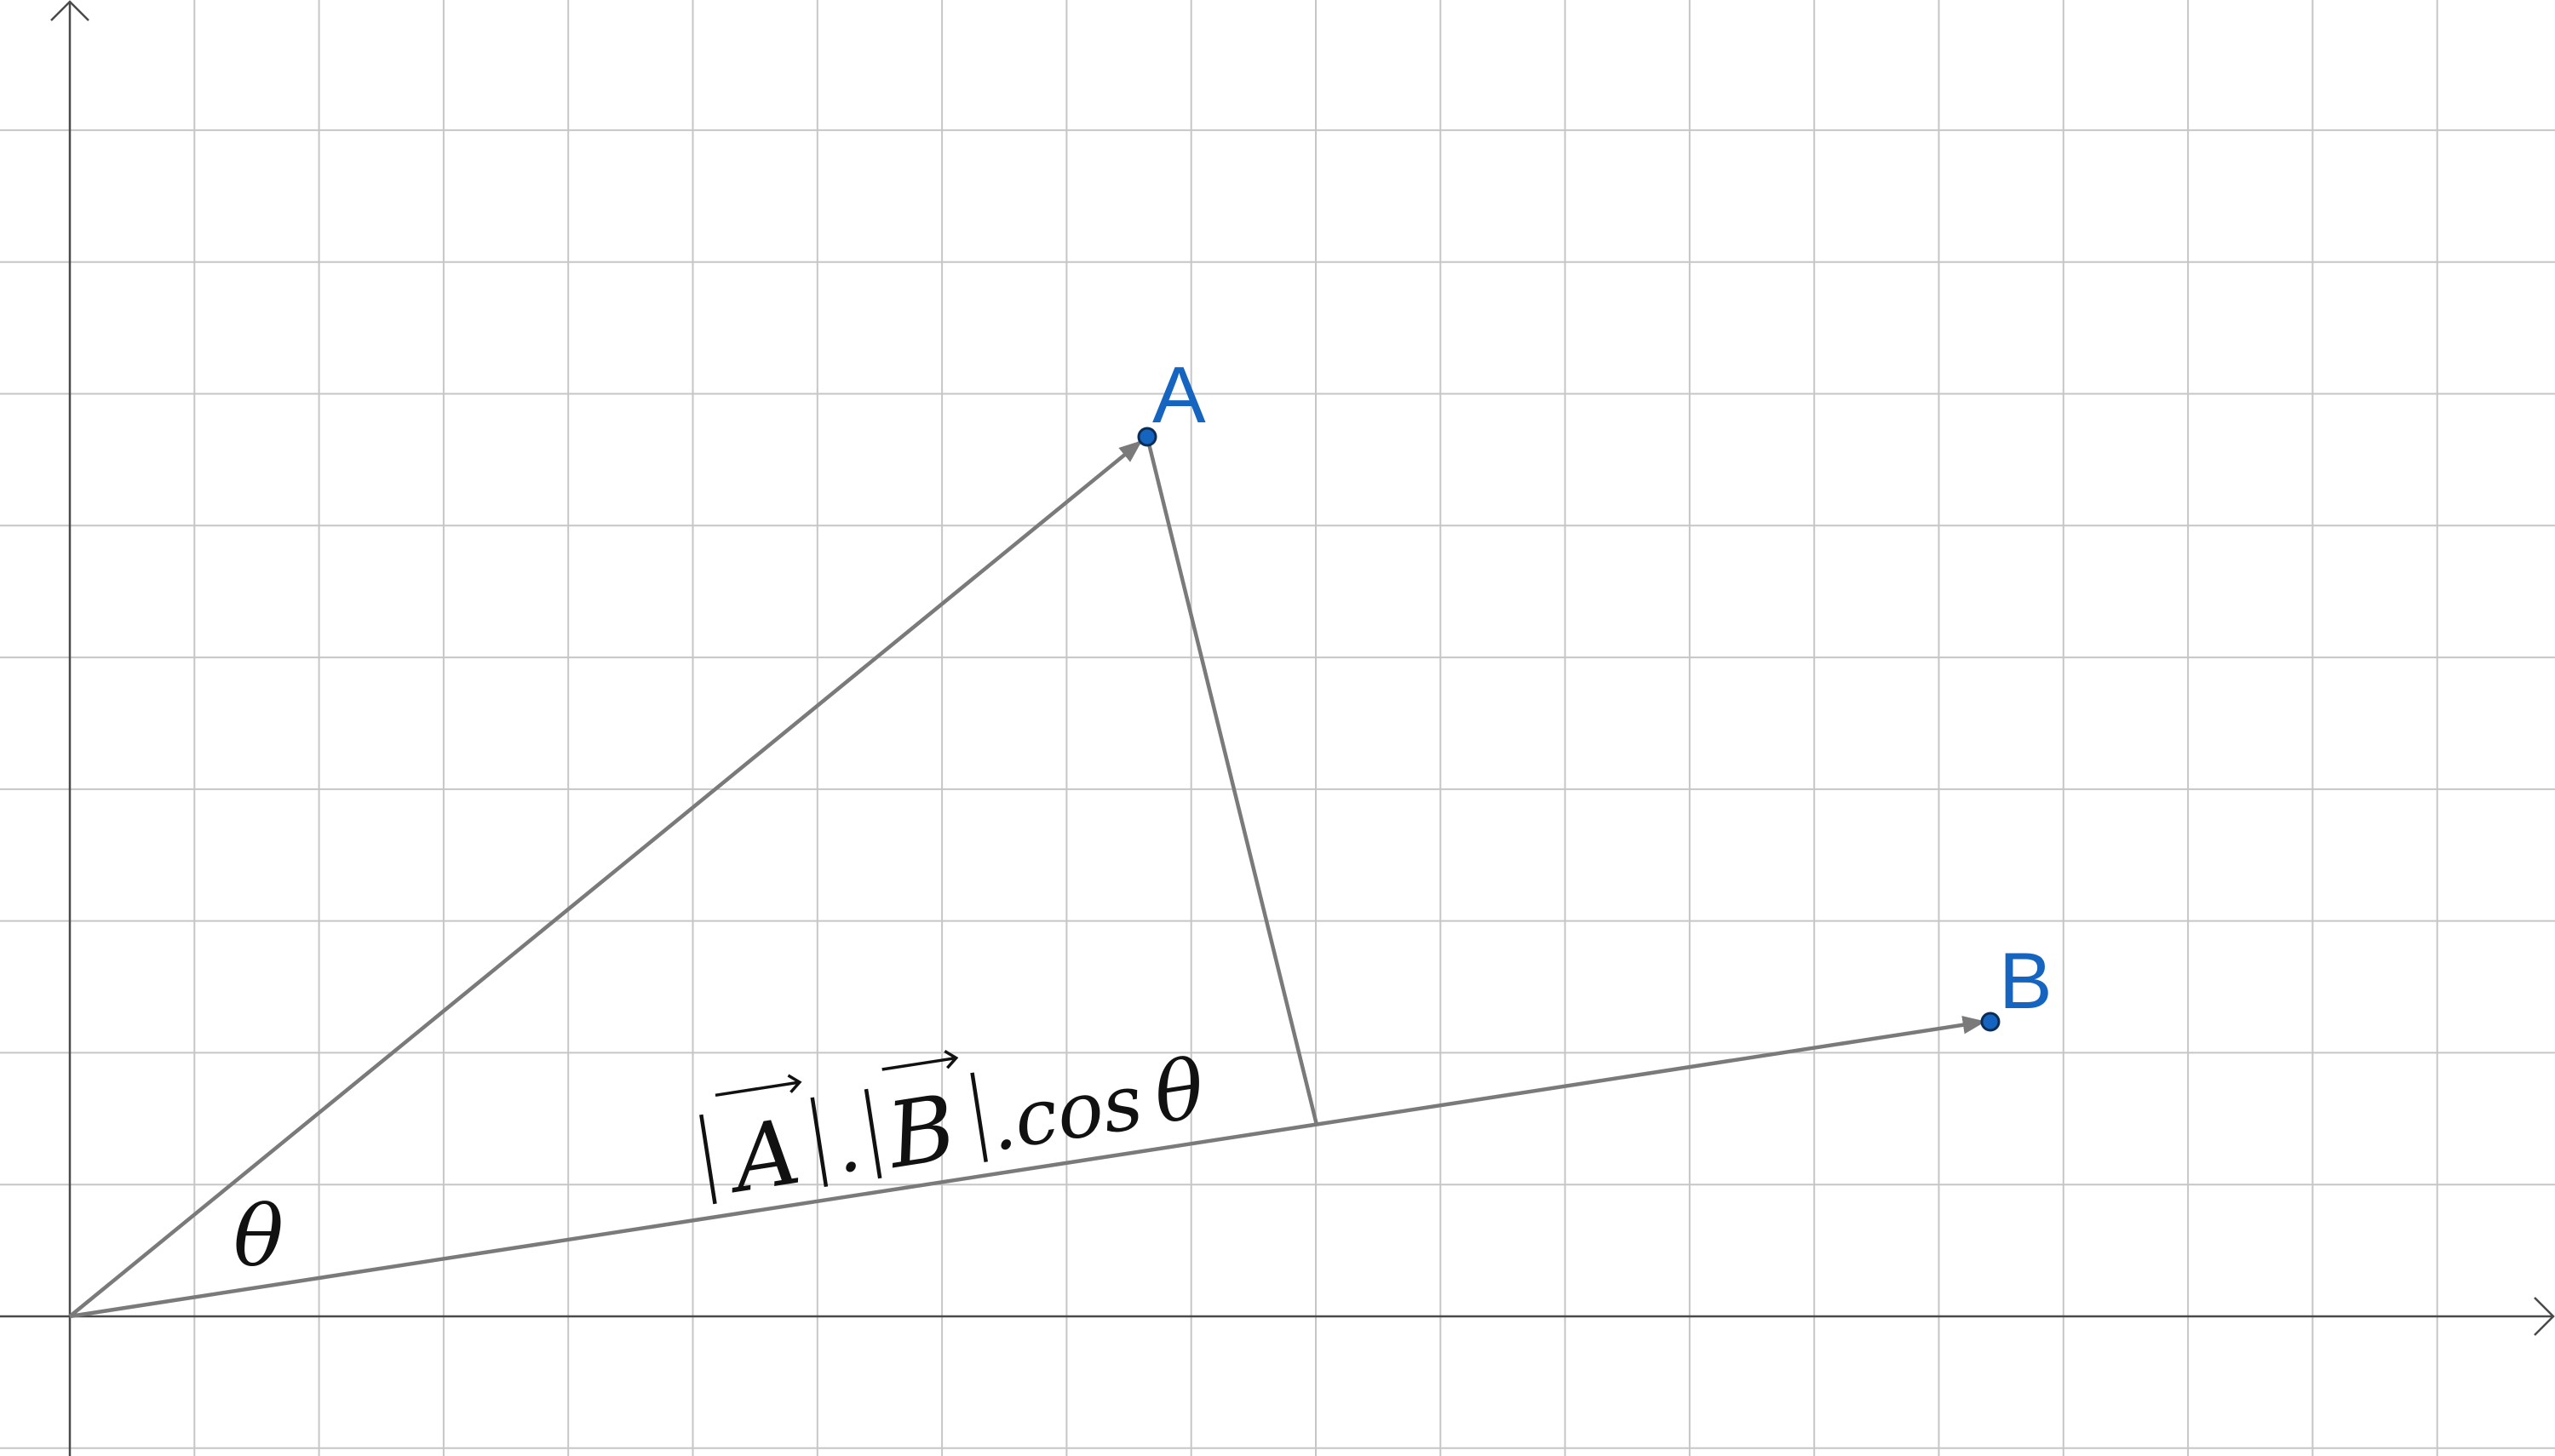 The width and height of the screenshot is (2555, 1456). Describe the element at coordinates (258, 1238) in the screenshot. I see `angle-theta-label: θ` at that location.